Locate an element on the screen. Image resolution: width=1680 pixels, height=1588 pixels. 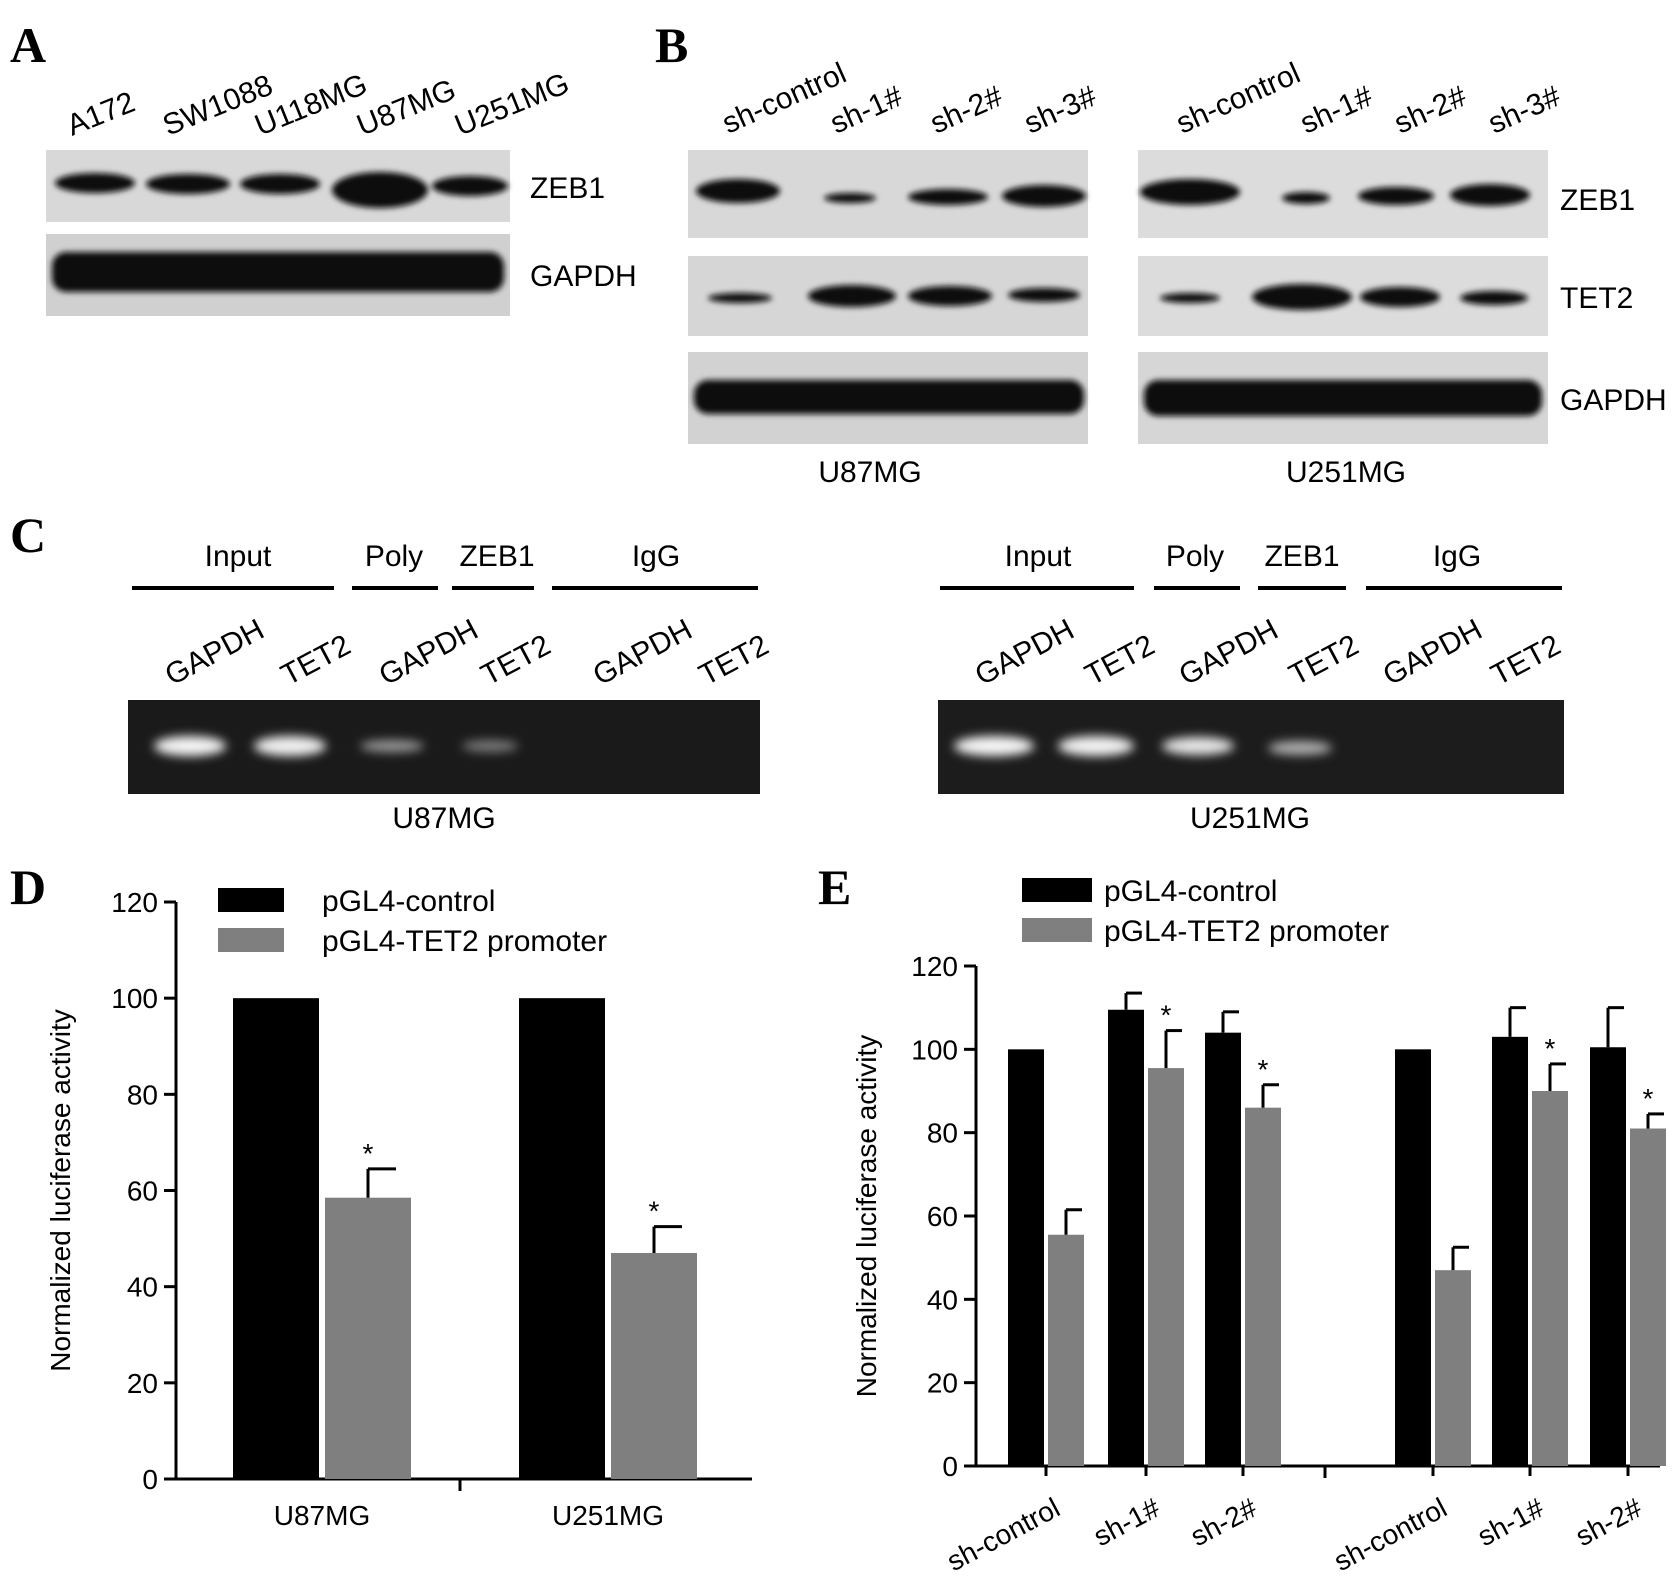
panel-c-u251-lane-6: TET2 is located at coordinates (1526, 661).